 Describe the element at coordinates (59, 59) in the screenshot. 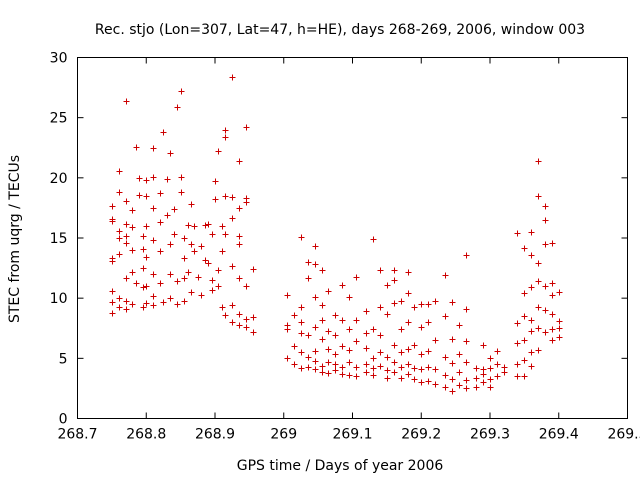

I see `y-tick-label: 30` at that location.